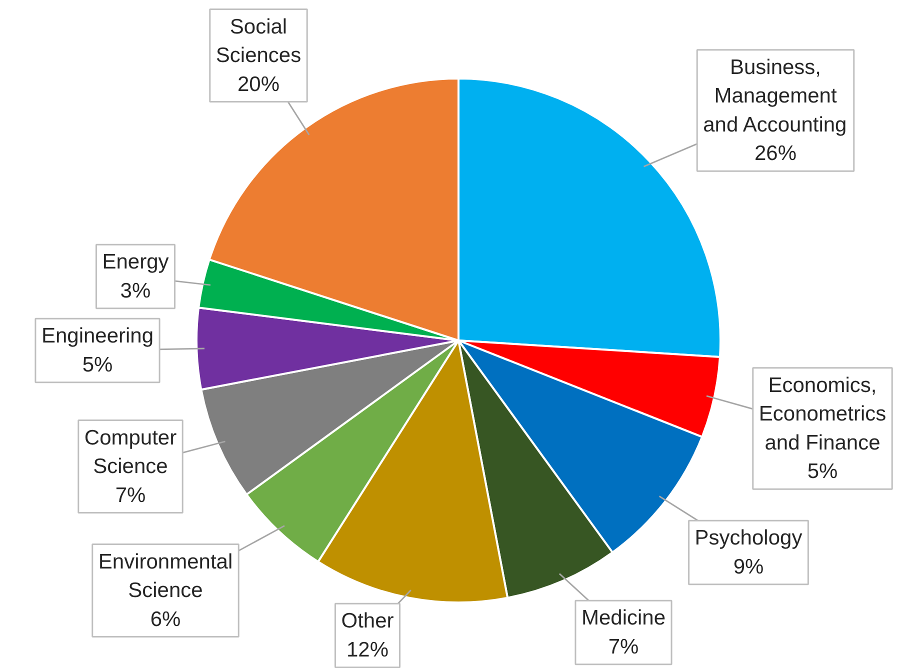 This screenshot has height=668, width=908. Describe the element at coordinates (135, 290) in the screenshot. I see `data-label: 3%` at that location.